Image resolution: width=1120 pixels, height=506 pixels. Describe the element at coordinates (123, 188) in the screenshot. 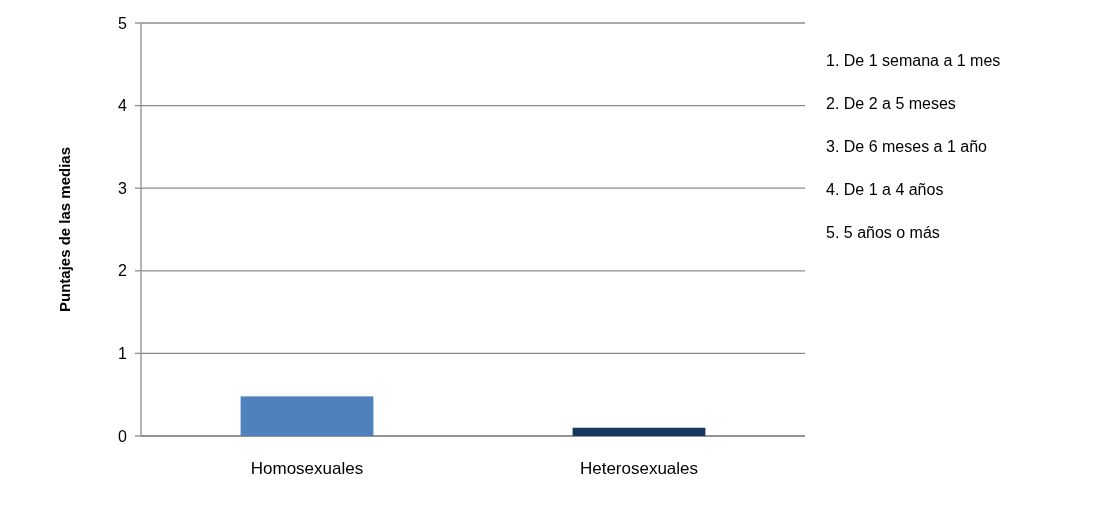

I see `y-tick-label: 3` at that location.